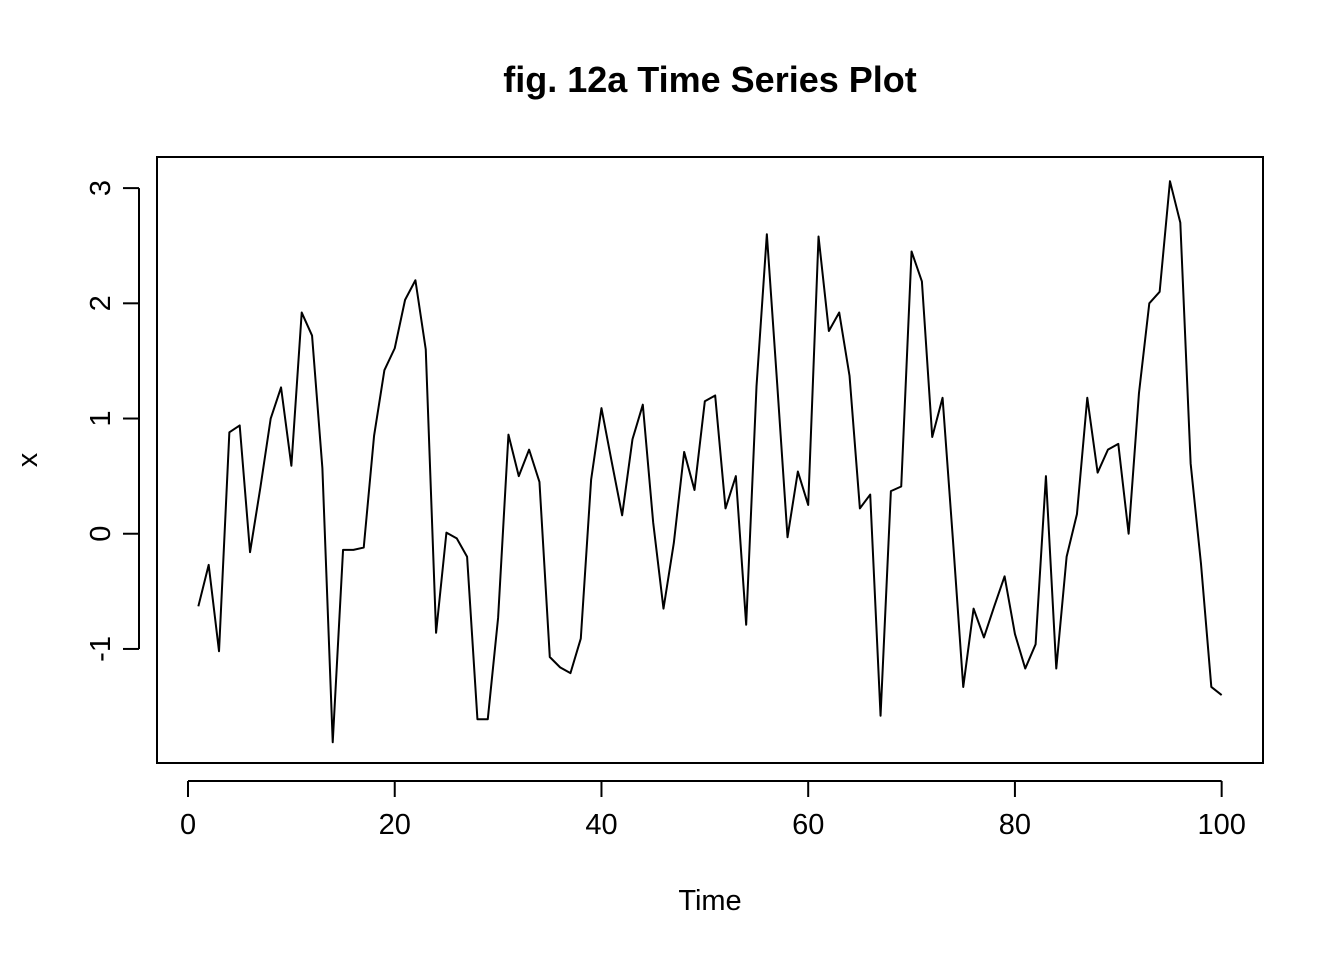 The height and width of the screenshot is (960, 1344). What do you see at coordinates (1221, 825) in the screenshot?
I see `x-tick-label: 100` at bounding box center [1221, 825].